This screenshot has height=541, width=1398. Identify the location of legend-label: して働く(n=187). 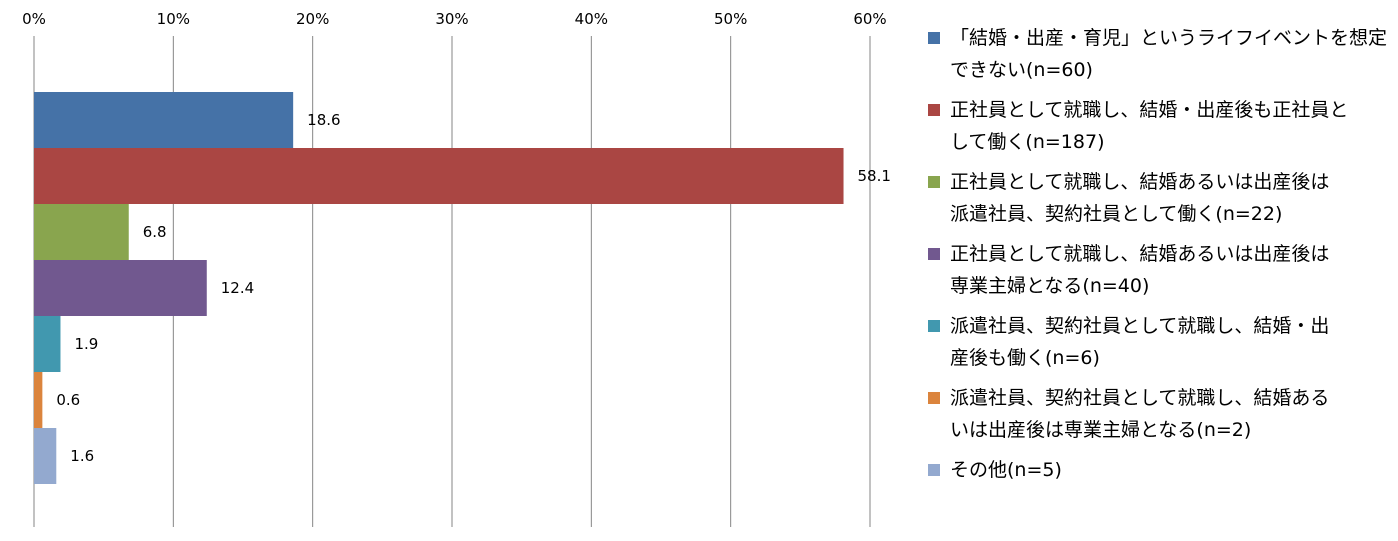
(1027, 142).